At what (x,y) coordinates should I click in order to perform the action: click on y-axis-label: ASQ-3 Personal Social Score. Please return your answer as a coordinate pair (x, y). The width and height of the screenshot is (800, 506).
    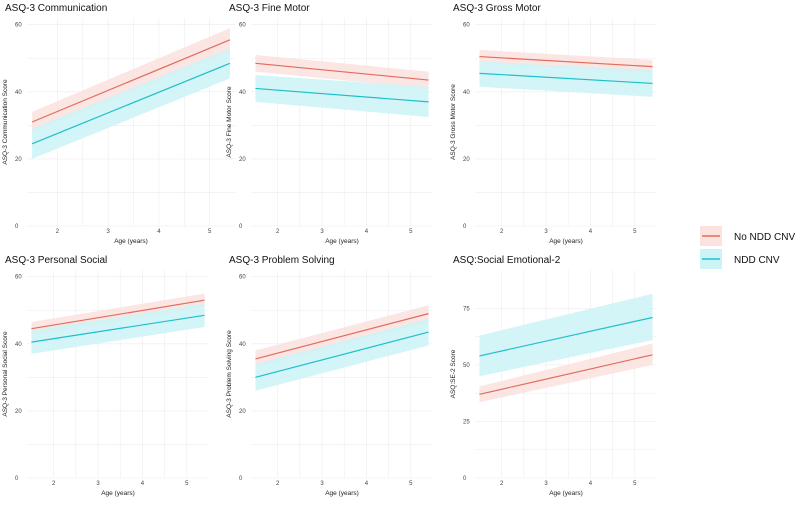
    Looking at the image, I should click on (5, 374).